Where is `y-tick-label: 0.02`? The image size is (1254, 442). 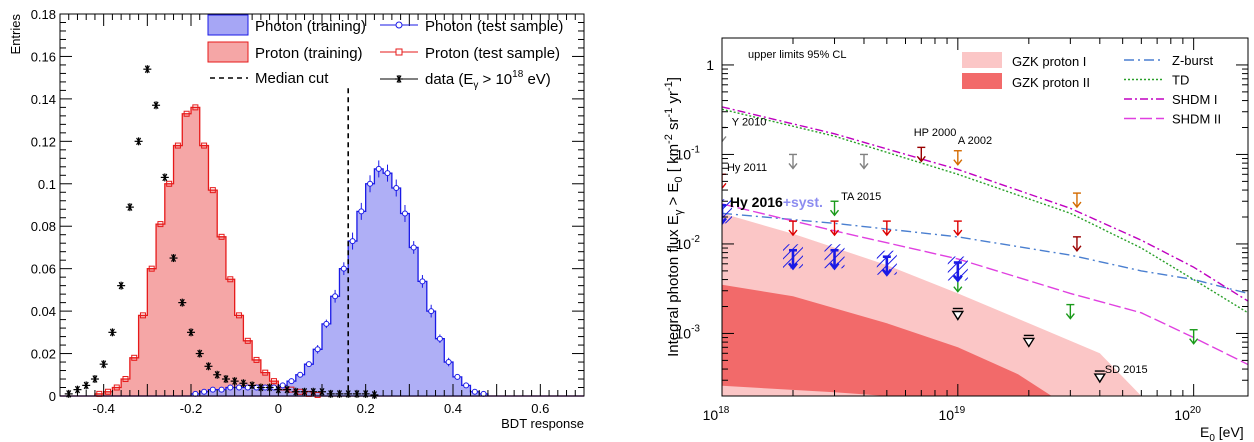
y-tick-label: 0.02 is located at coordinates (43, 354).